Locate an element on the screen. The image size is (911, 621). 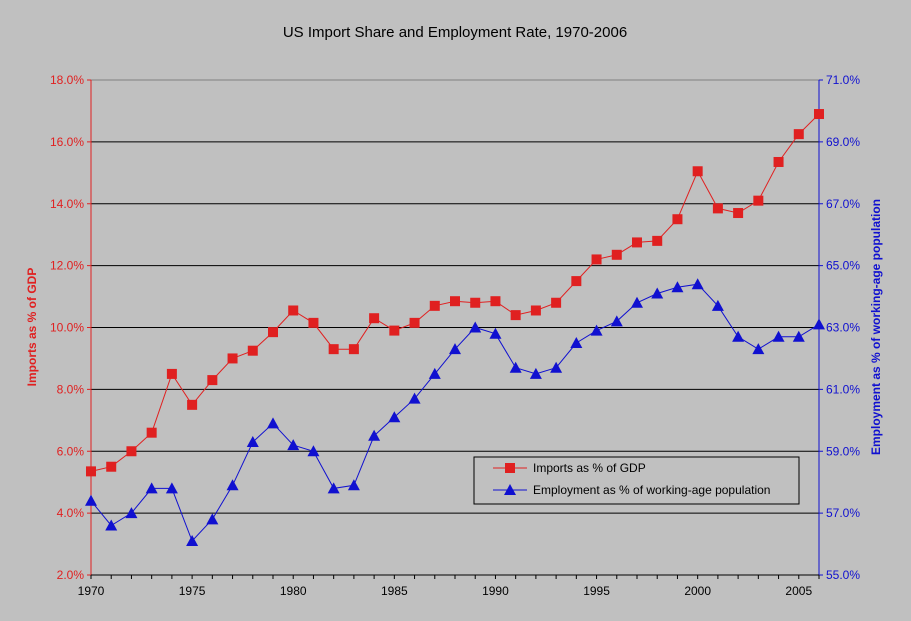
x-tick-label: 1985 is located at coordinates (394, 591).